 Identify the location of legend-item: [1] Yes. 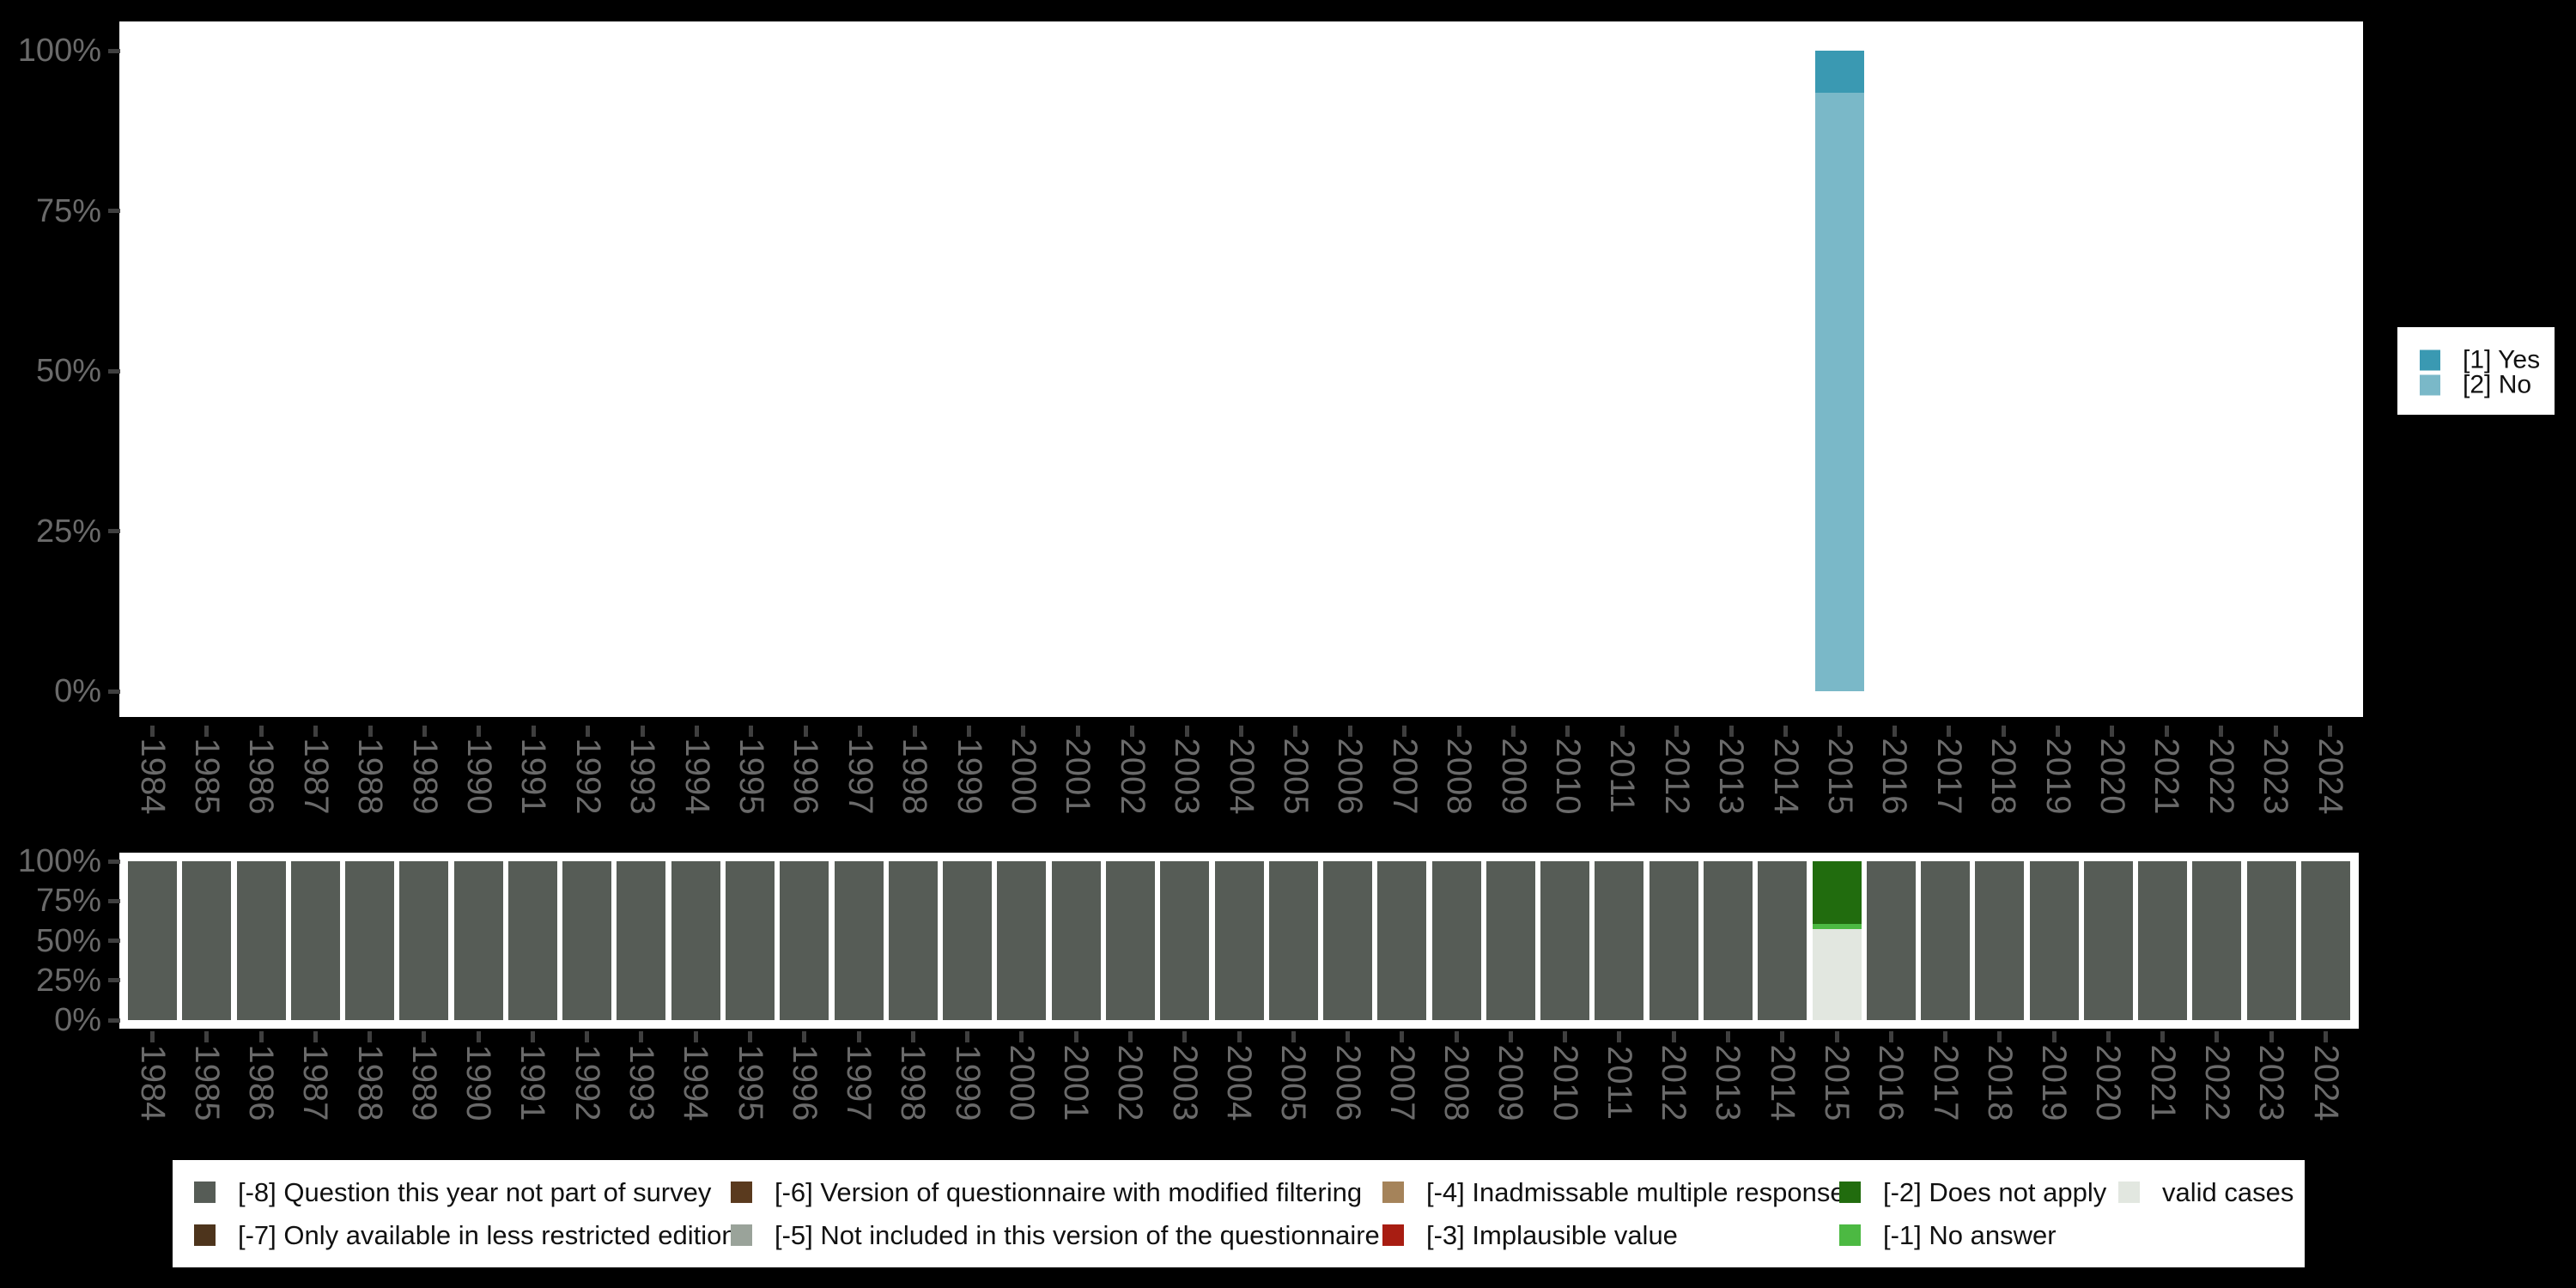
(2480, 360).